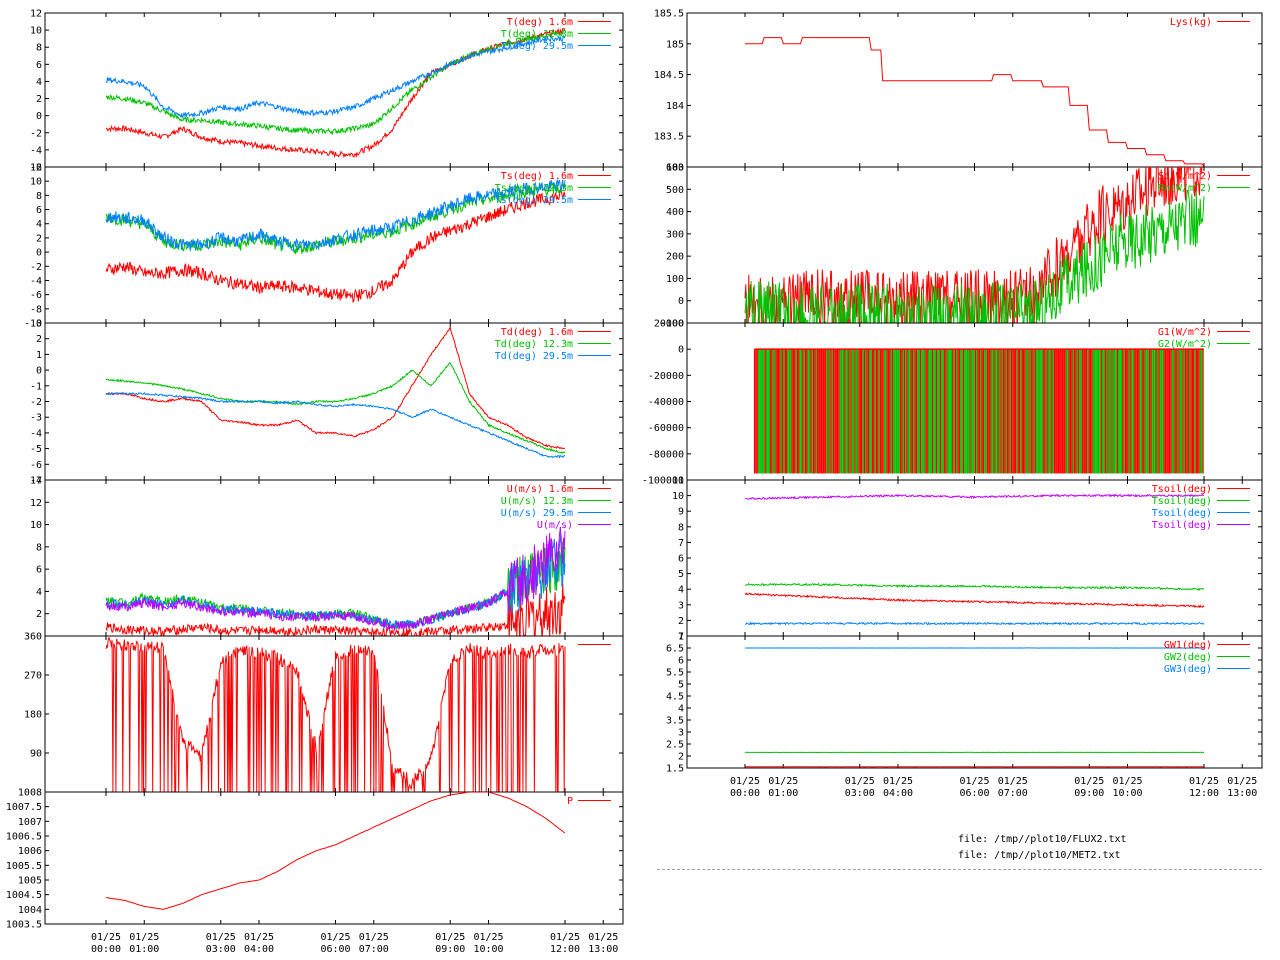 The width and height of the screenshot is (1280, 960). Describe the element at coordinates (534, 200) in the screenshot. I see `legend-label: Ts(deg) 29.5m` at that location.